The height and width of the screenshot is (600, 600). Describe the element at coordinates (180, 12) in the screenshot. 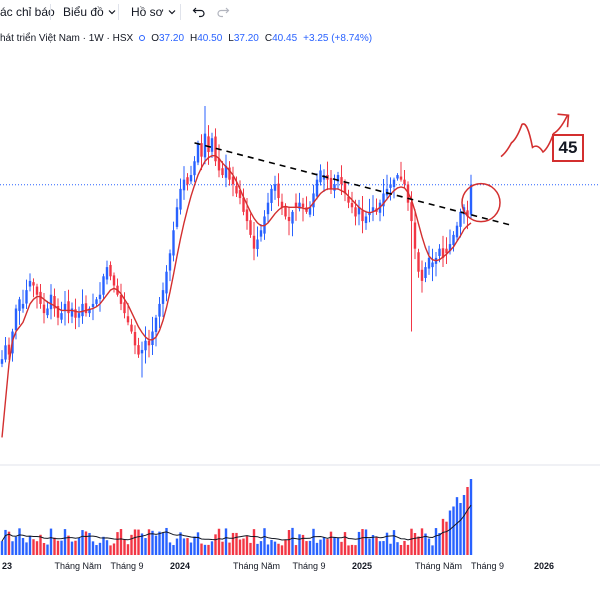

I see `toolbar-divider` at that location.